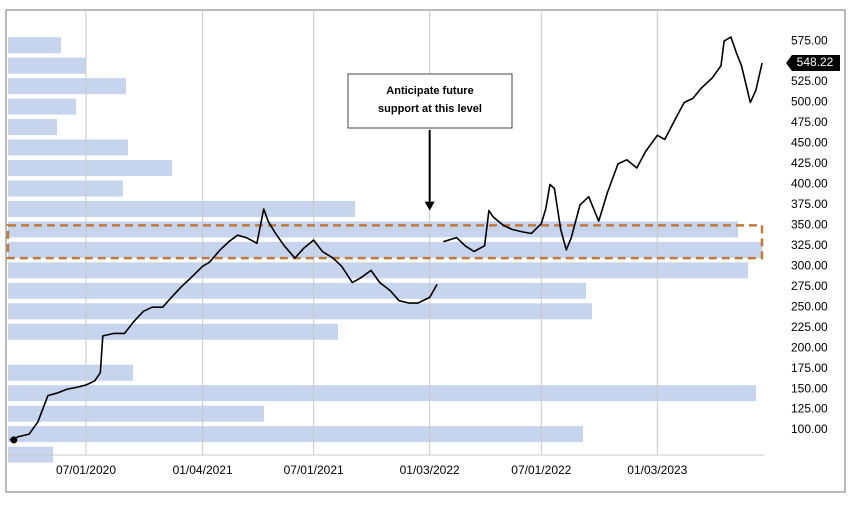 The image size is (861, 505). What do you see at coordinates (657, 470) in the screenshot?
I see `x-tick-label: 01/03/2023` at bounding box center [657, 470].